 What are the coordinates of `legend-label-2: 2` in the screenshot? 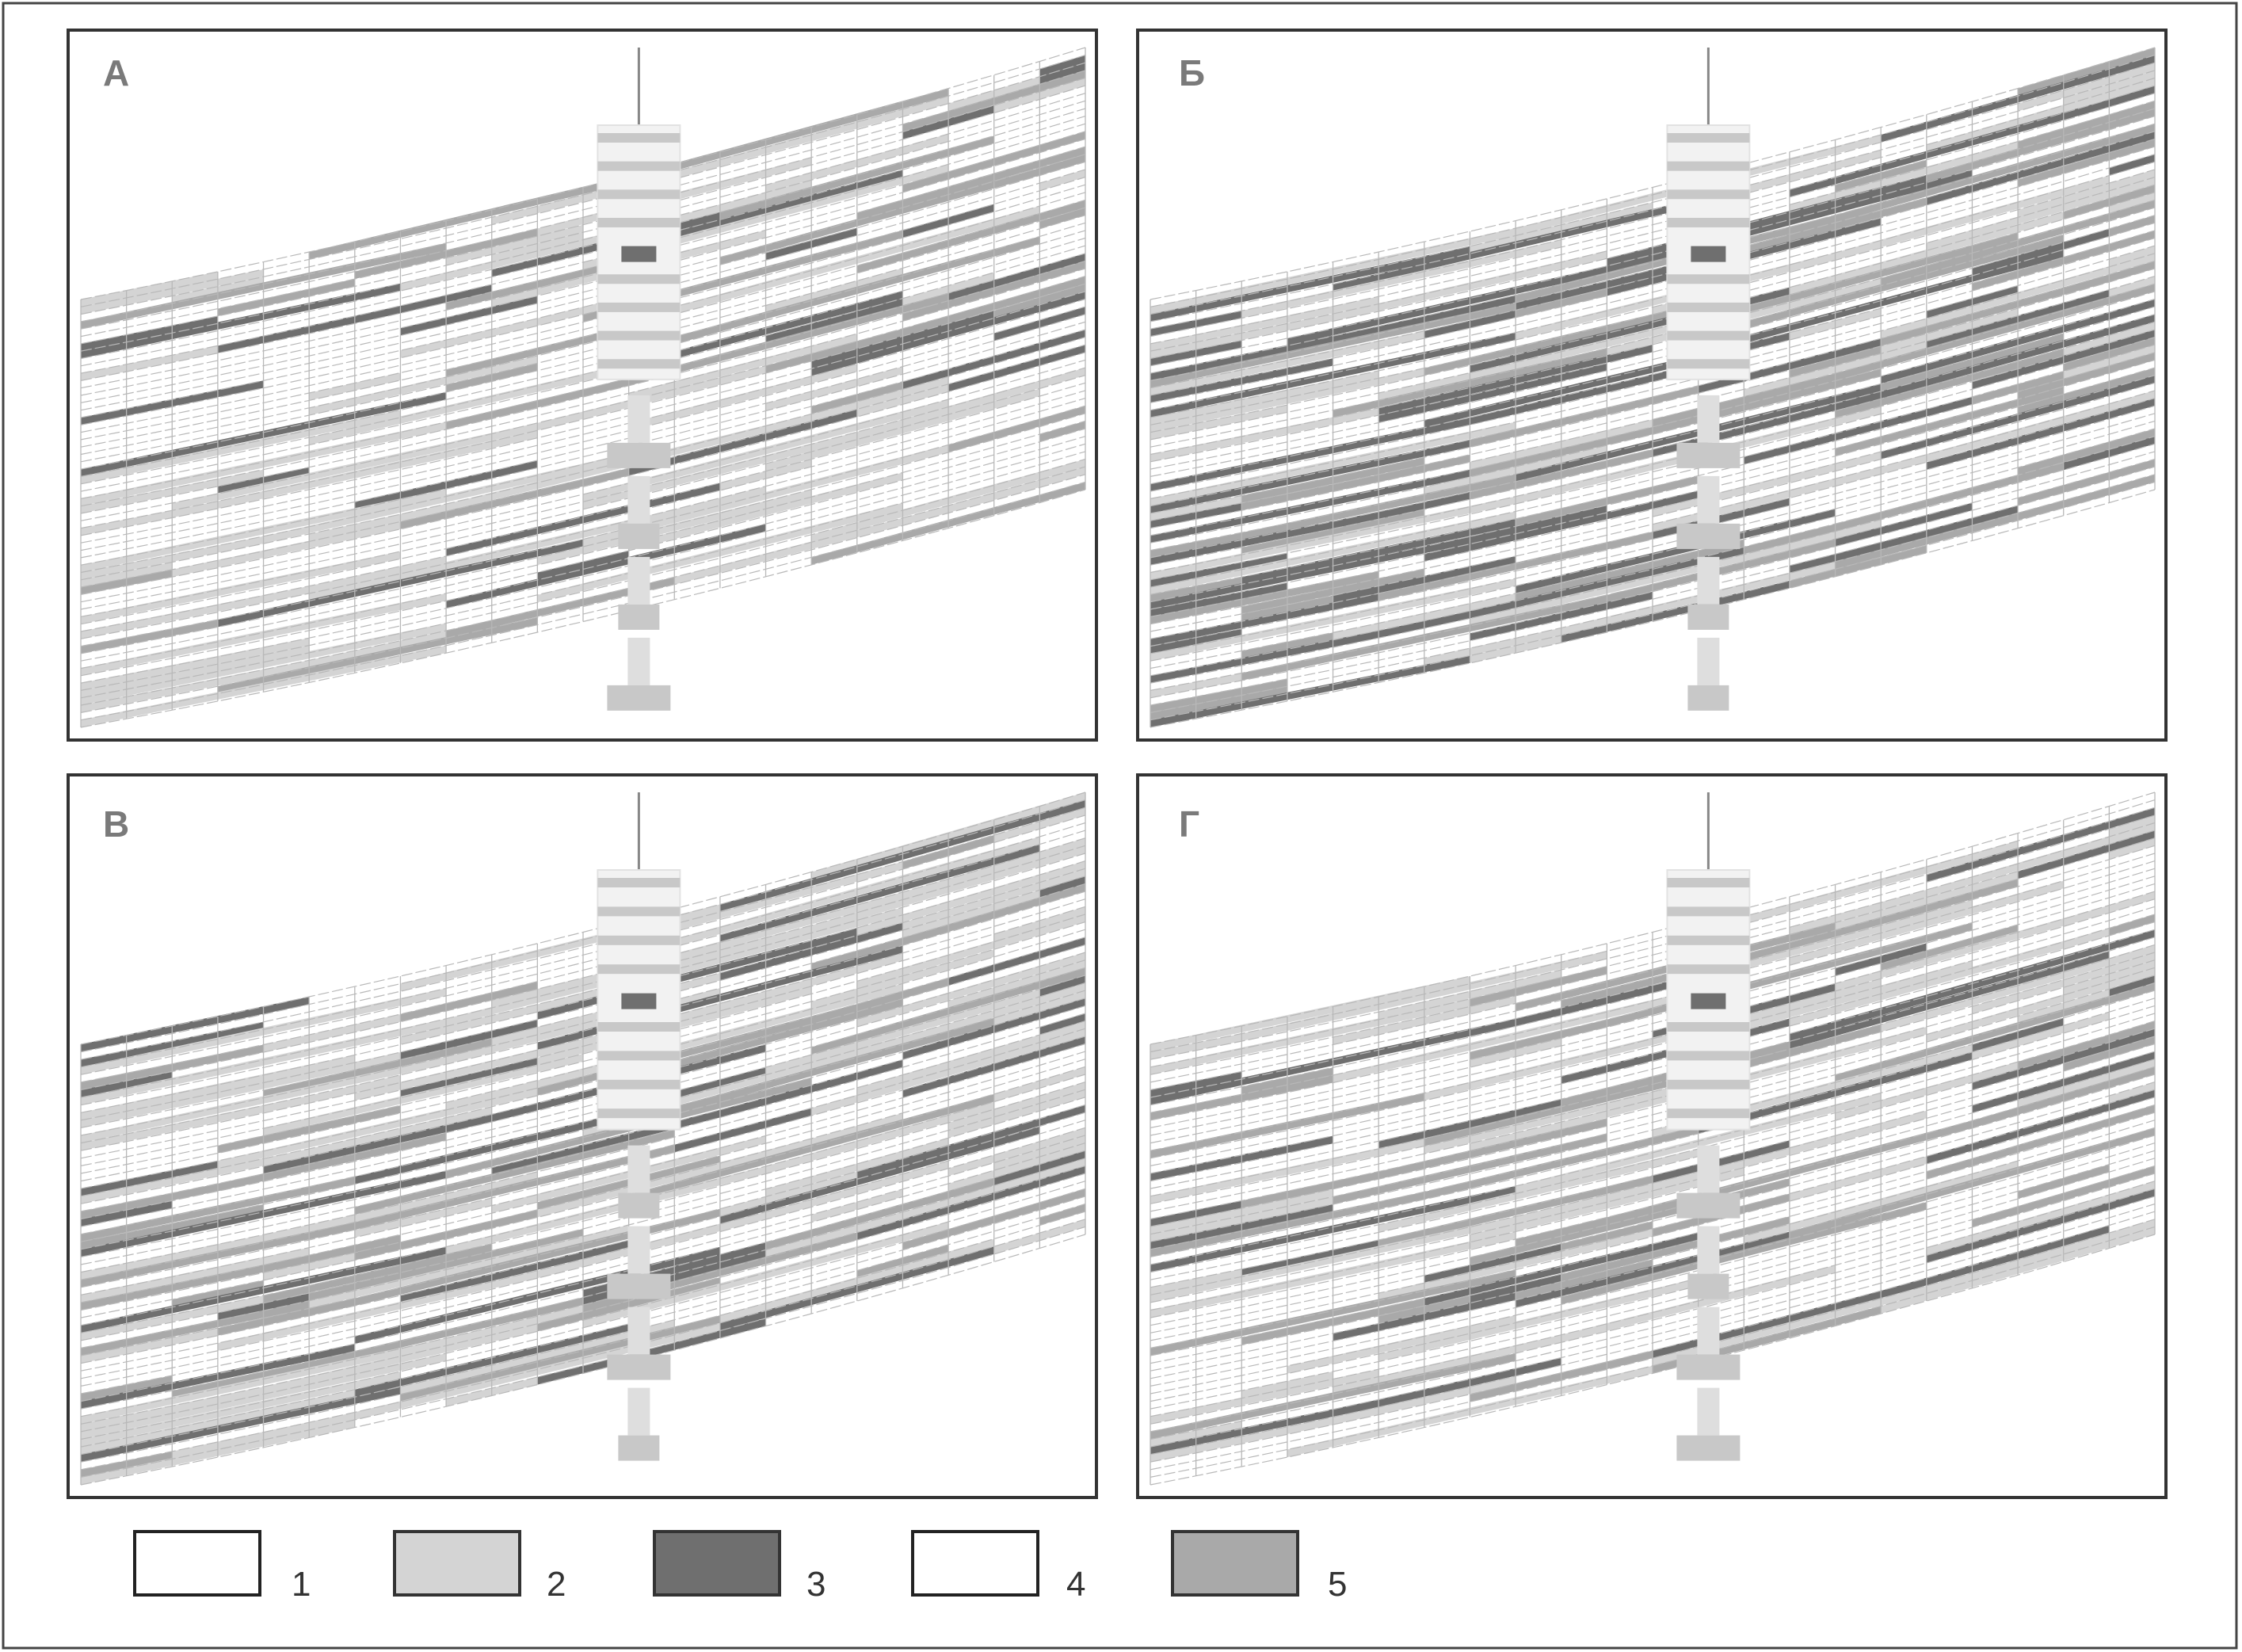 It's located at (556, 1584).